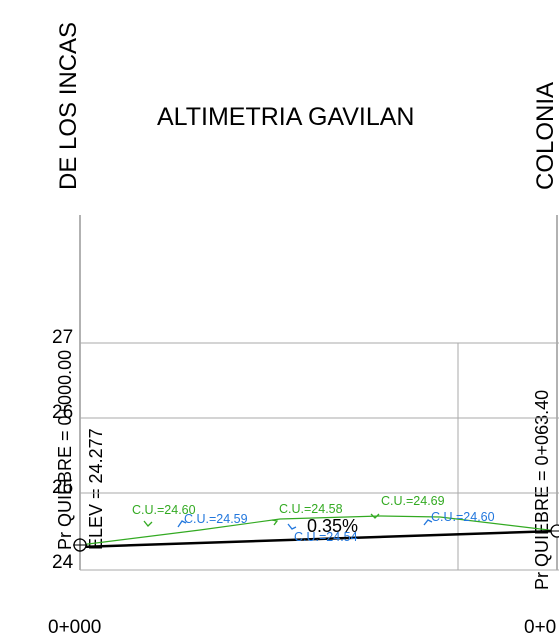  I want to click on y-tick-24: 24, so click(63, 562).